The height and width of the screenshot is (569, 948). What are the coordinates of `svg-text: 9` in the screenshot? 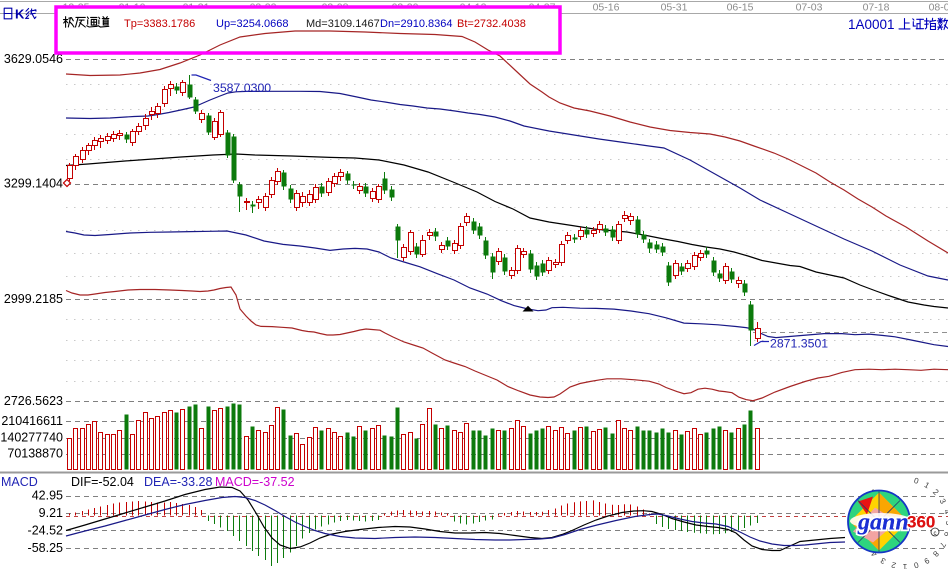 It's located at (926, 561).